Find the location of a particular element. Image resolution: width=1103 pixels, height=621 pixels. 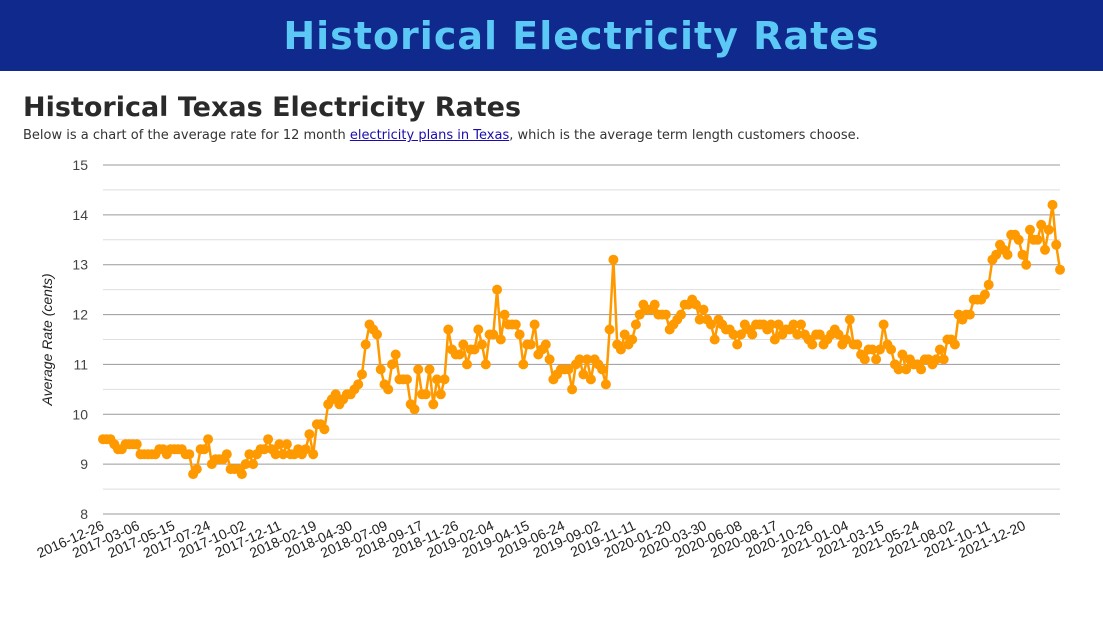

texas-plans-link: electricity plans in Texas is located at coordinates (429, 135).